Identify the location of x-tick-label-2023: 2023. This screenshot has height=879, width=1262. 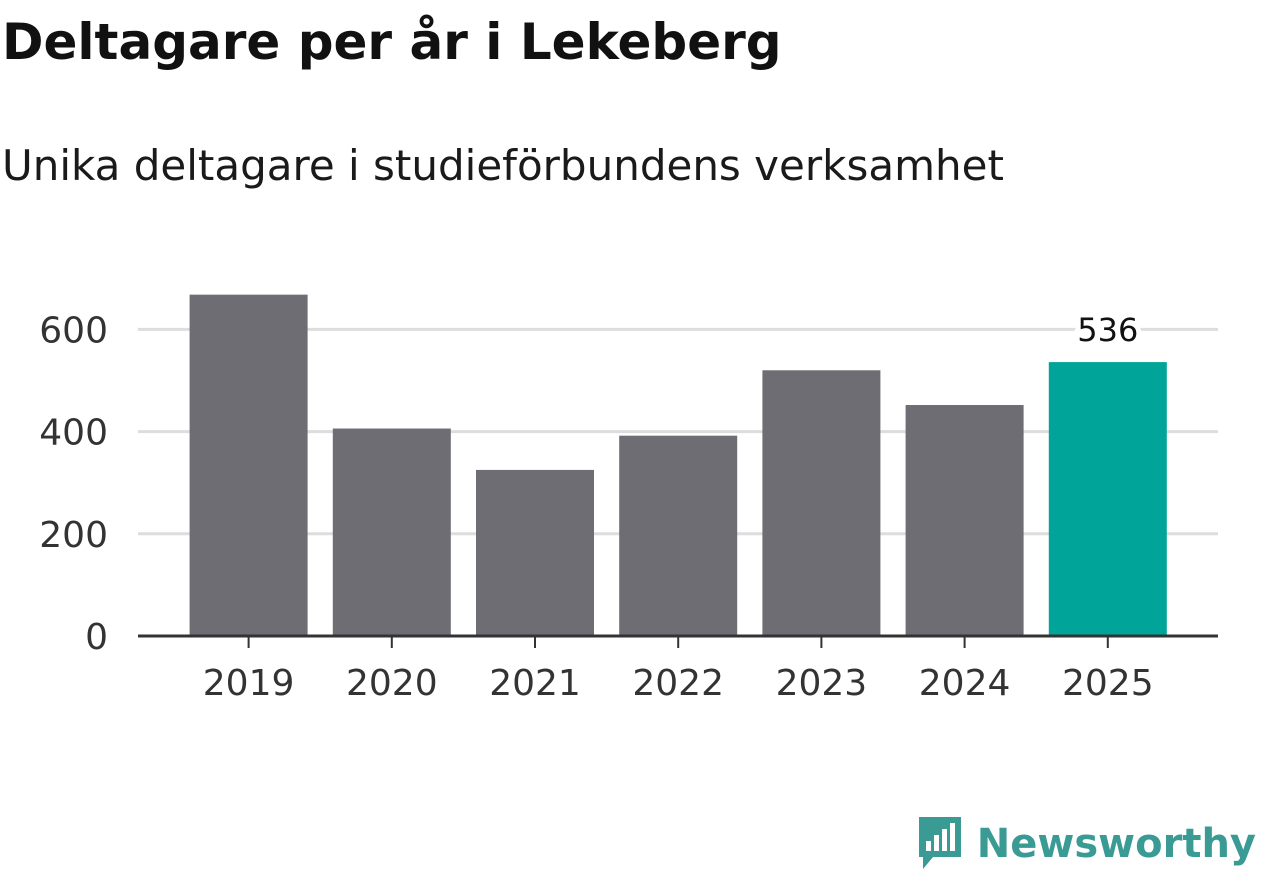
(822, 683).